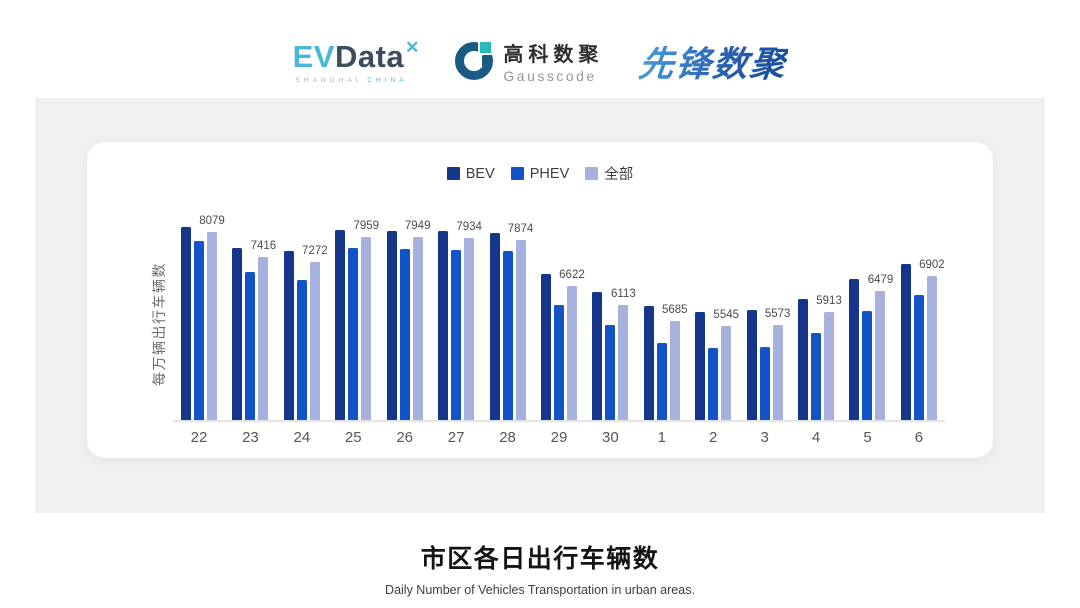 This screenshot has width=1080, height=608. I want to click on value-label-2: 5545, so click(726, 314).